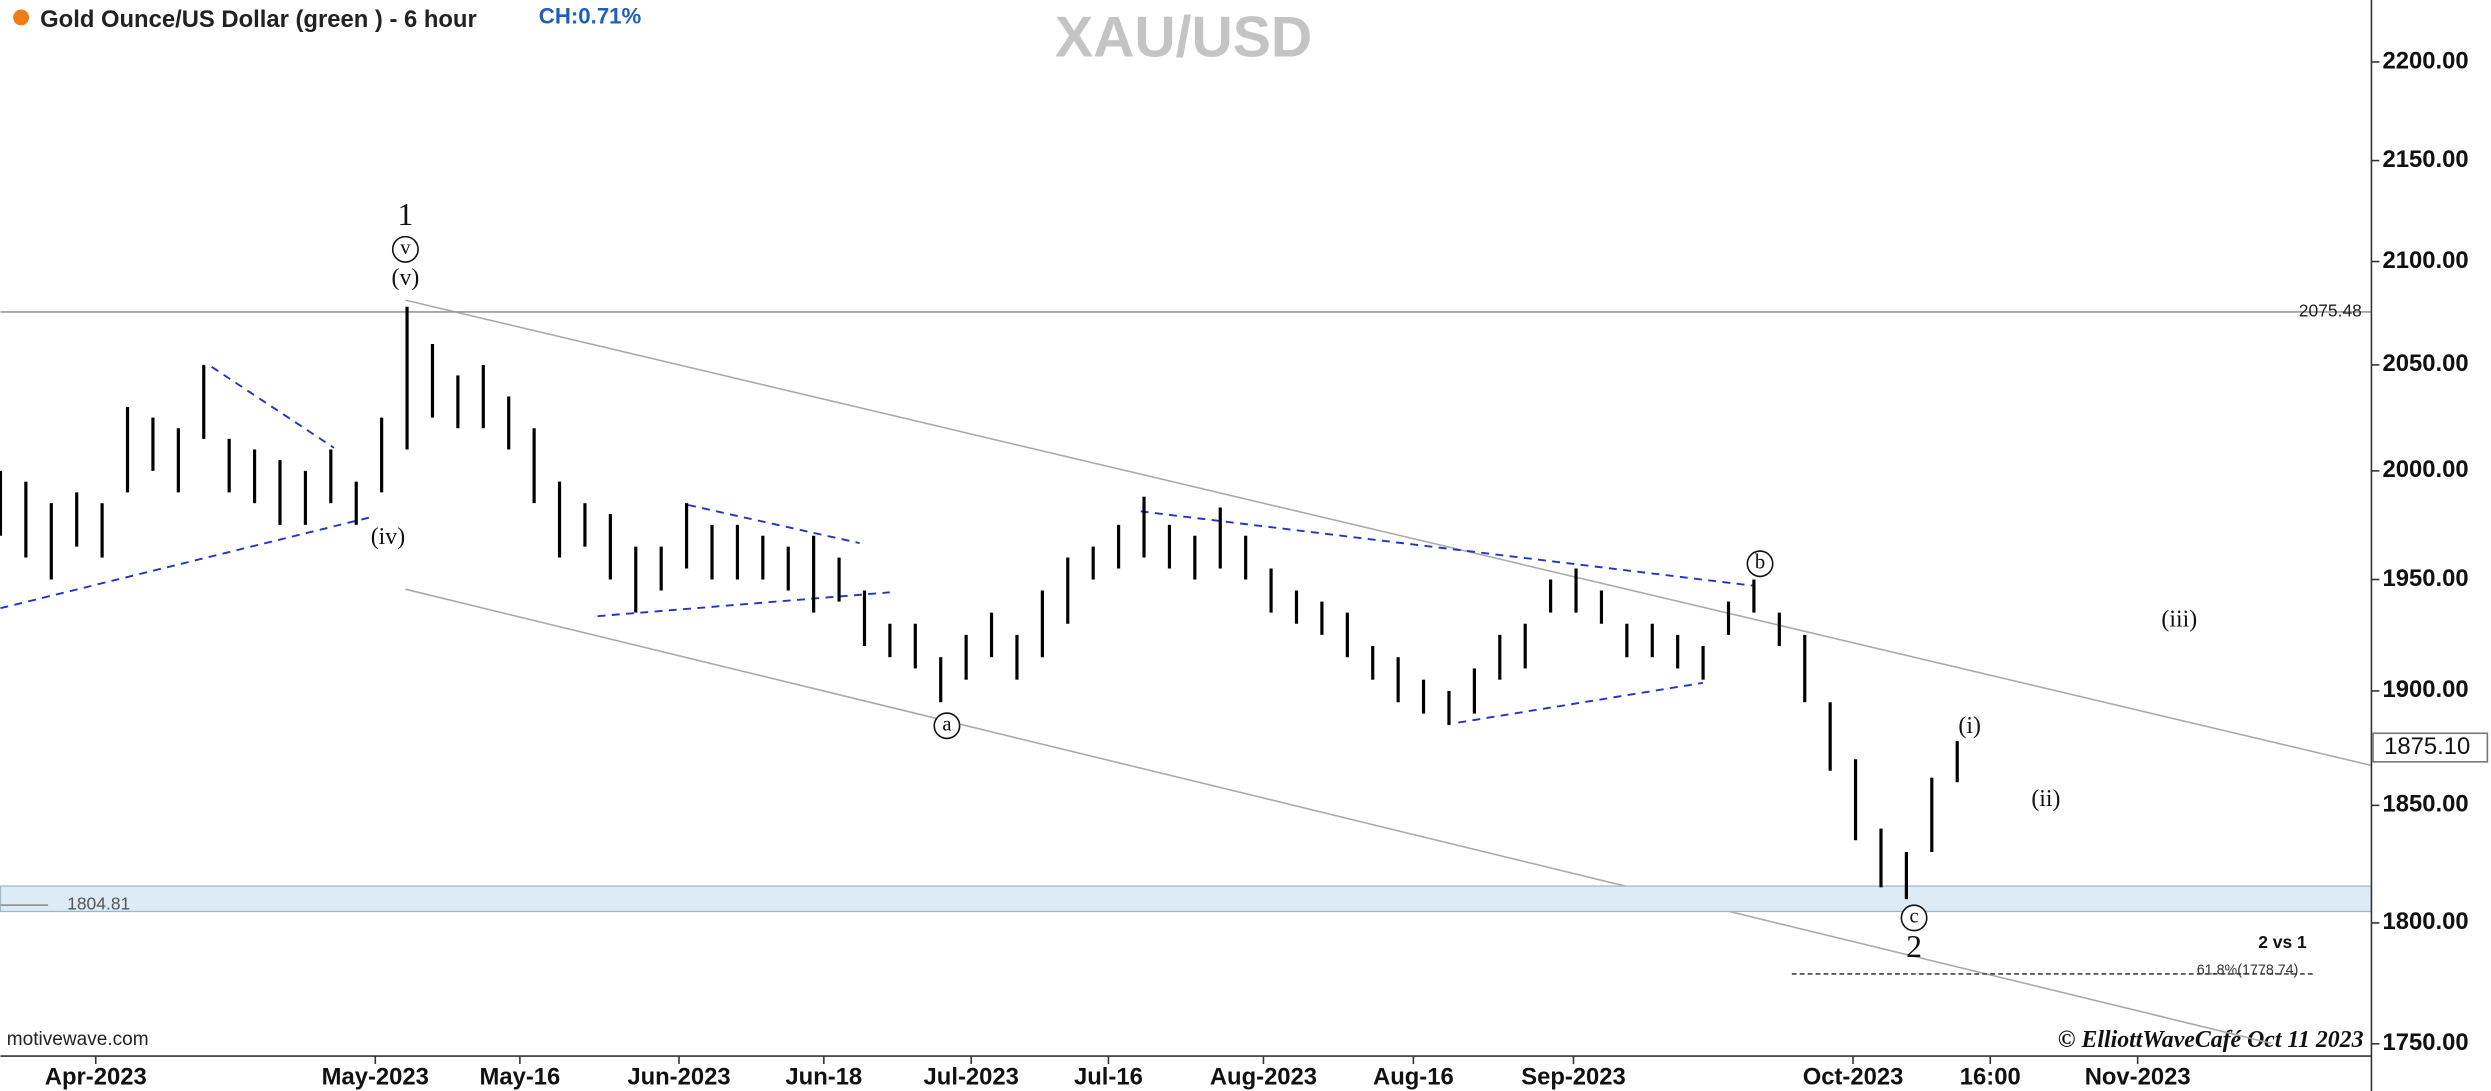  Describe the element at coordinates (375, 1077) in the screenshot. I see `x-tick-label: May-2023` at that location.